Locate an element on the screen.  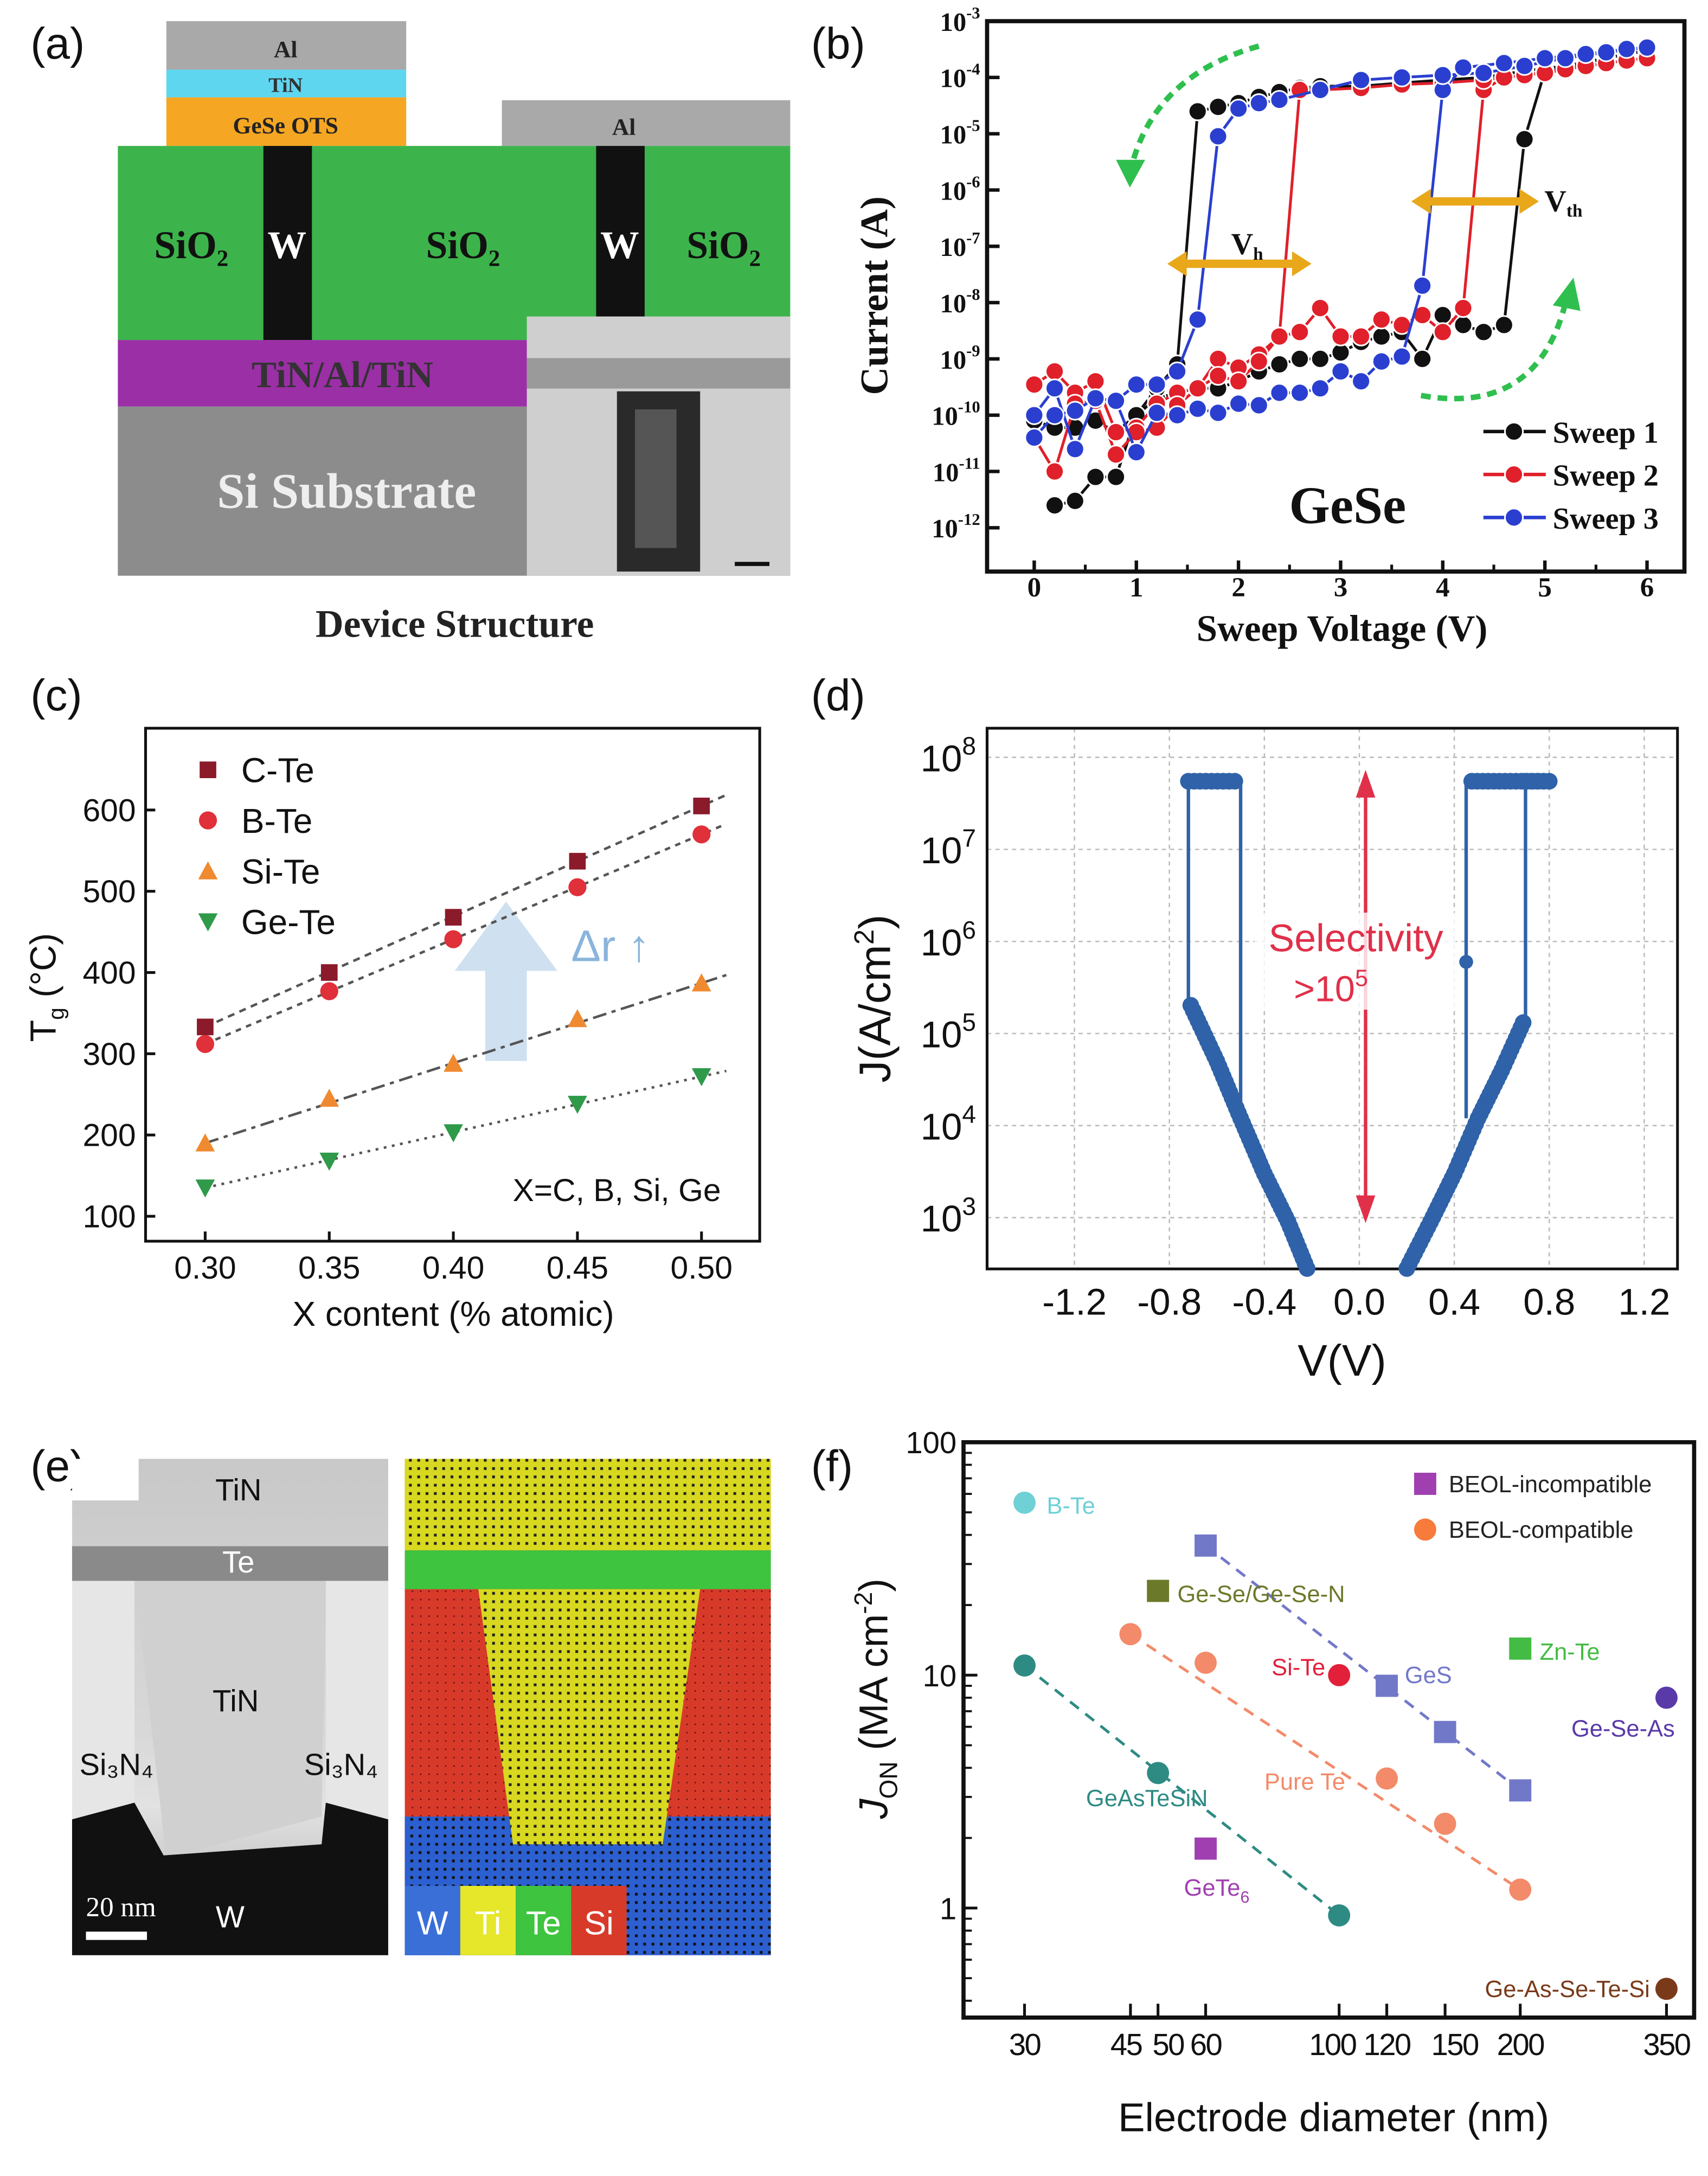
x-tick-label: 5 is located at coordinates (1545, 588).